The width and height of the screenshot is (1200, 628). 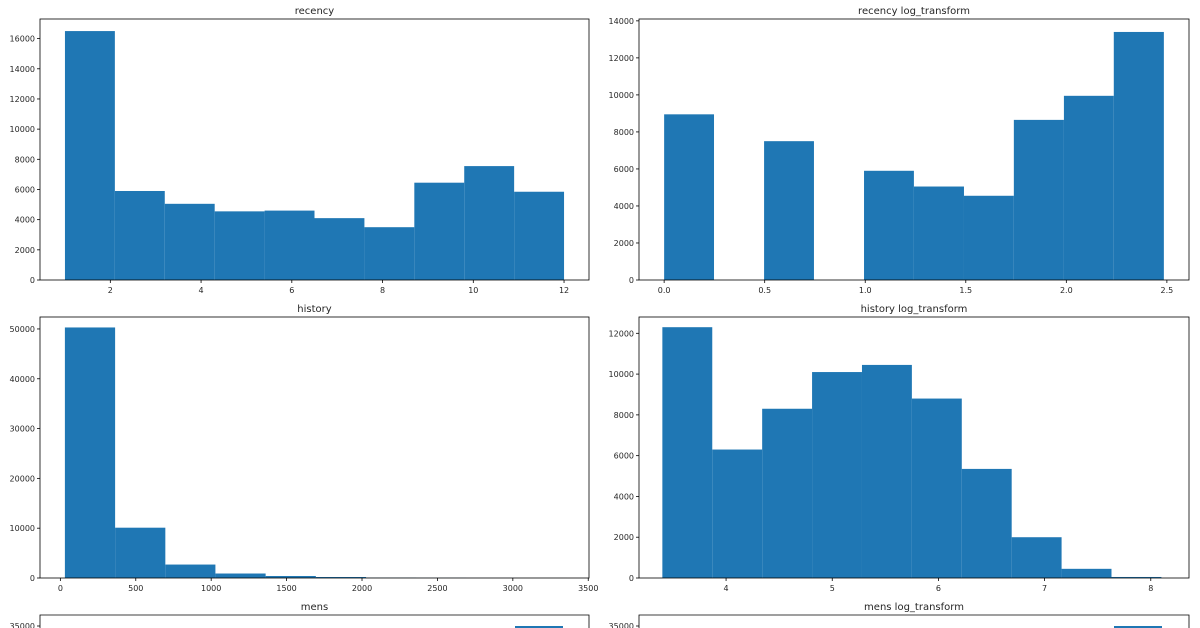 I want to click on x-tick-label: 7, so click(x=1044, y=588).